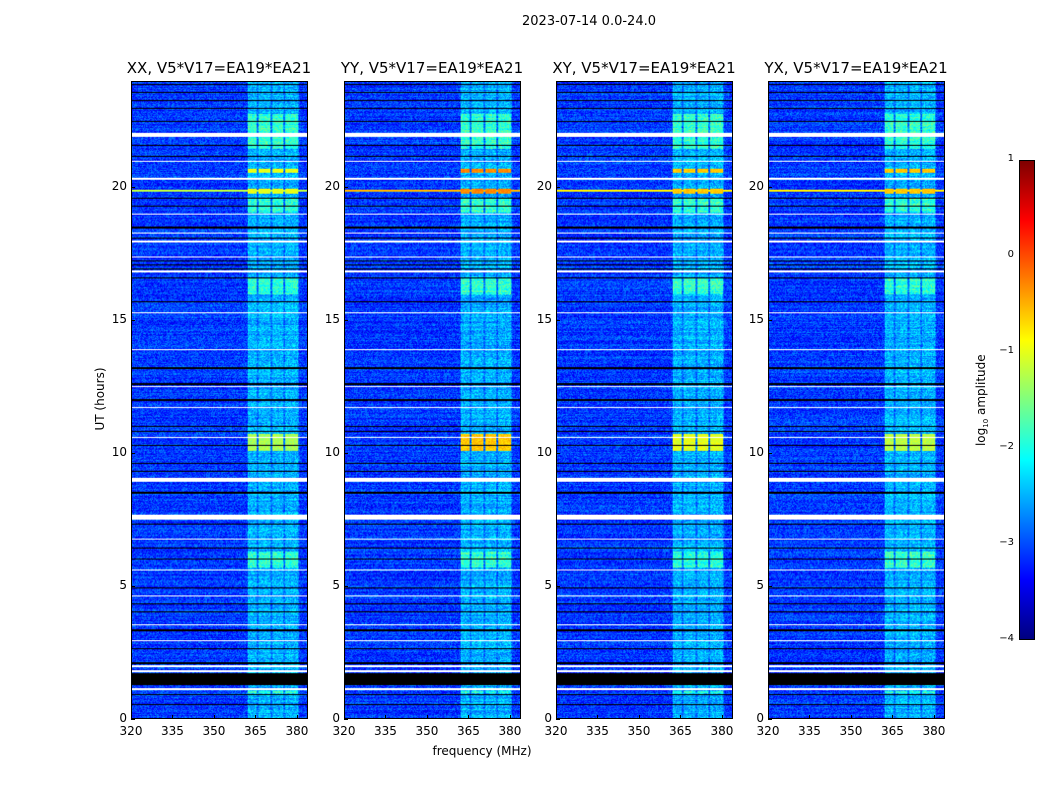 The width and height of the screenshot is (1050, 800). I want to click on x-axis-label: frequency (MHz), so click(482, 751).